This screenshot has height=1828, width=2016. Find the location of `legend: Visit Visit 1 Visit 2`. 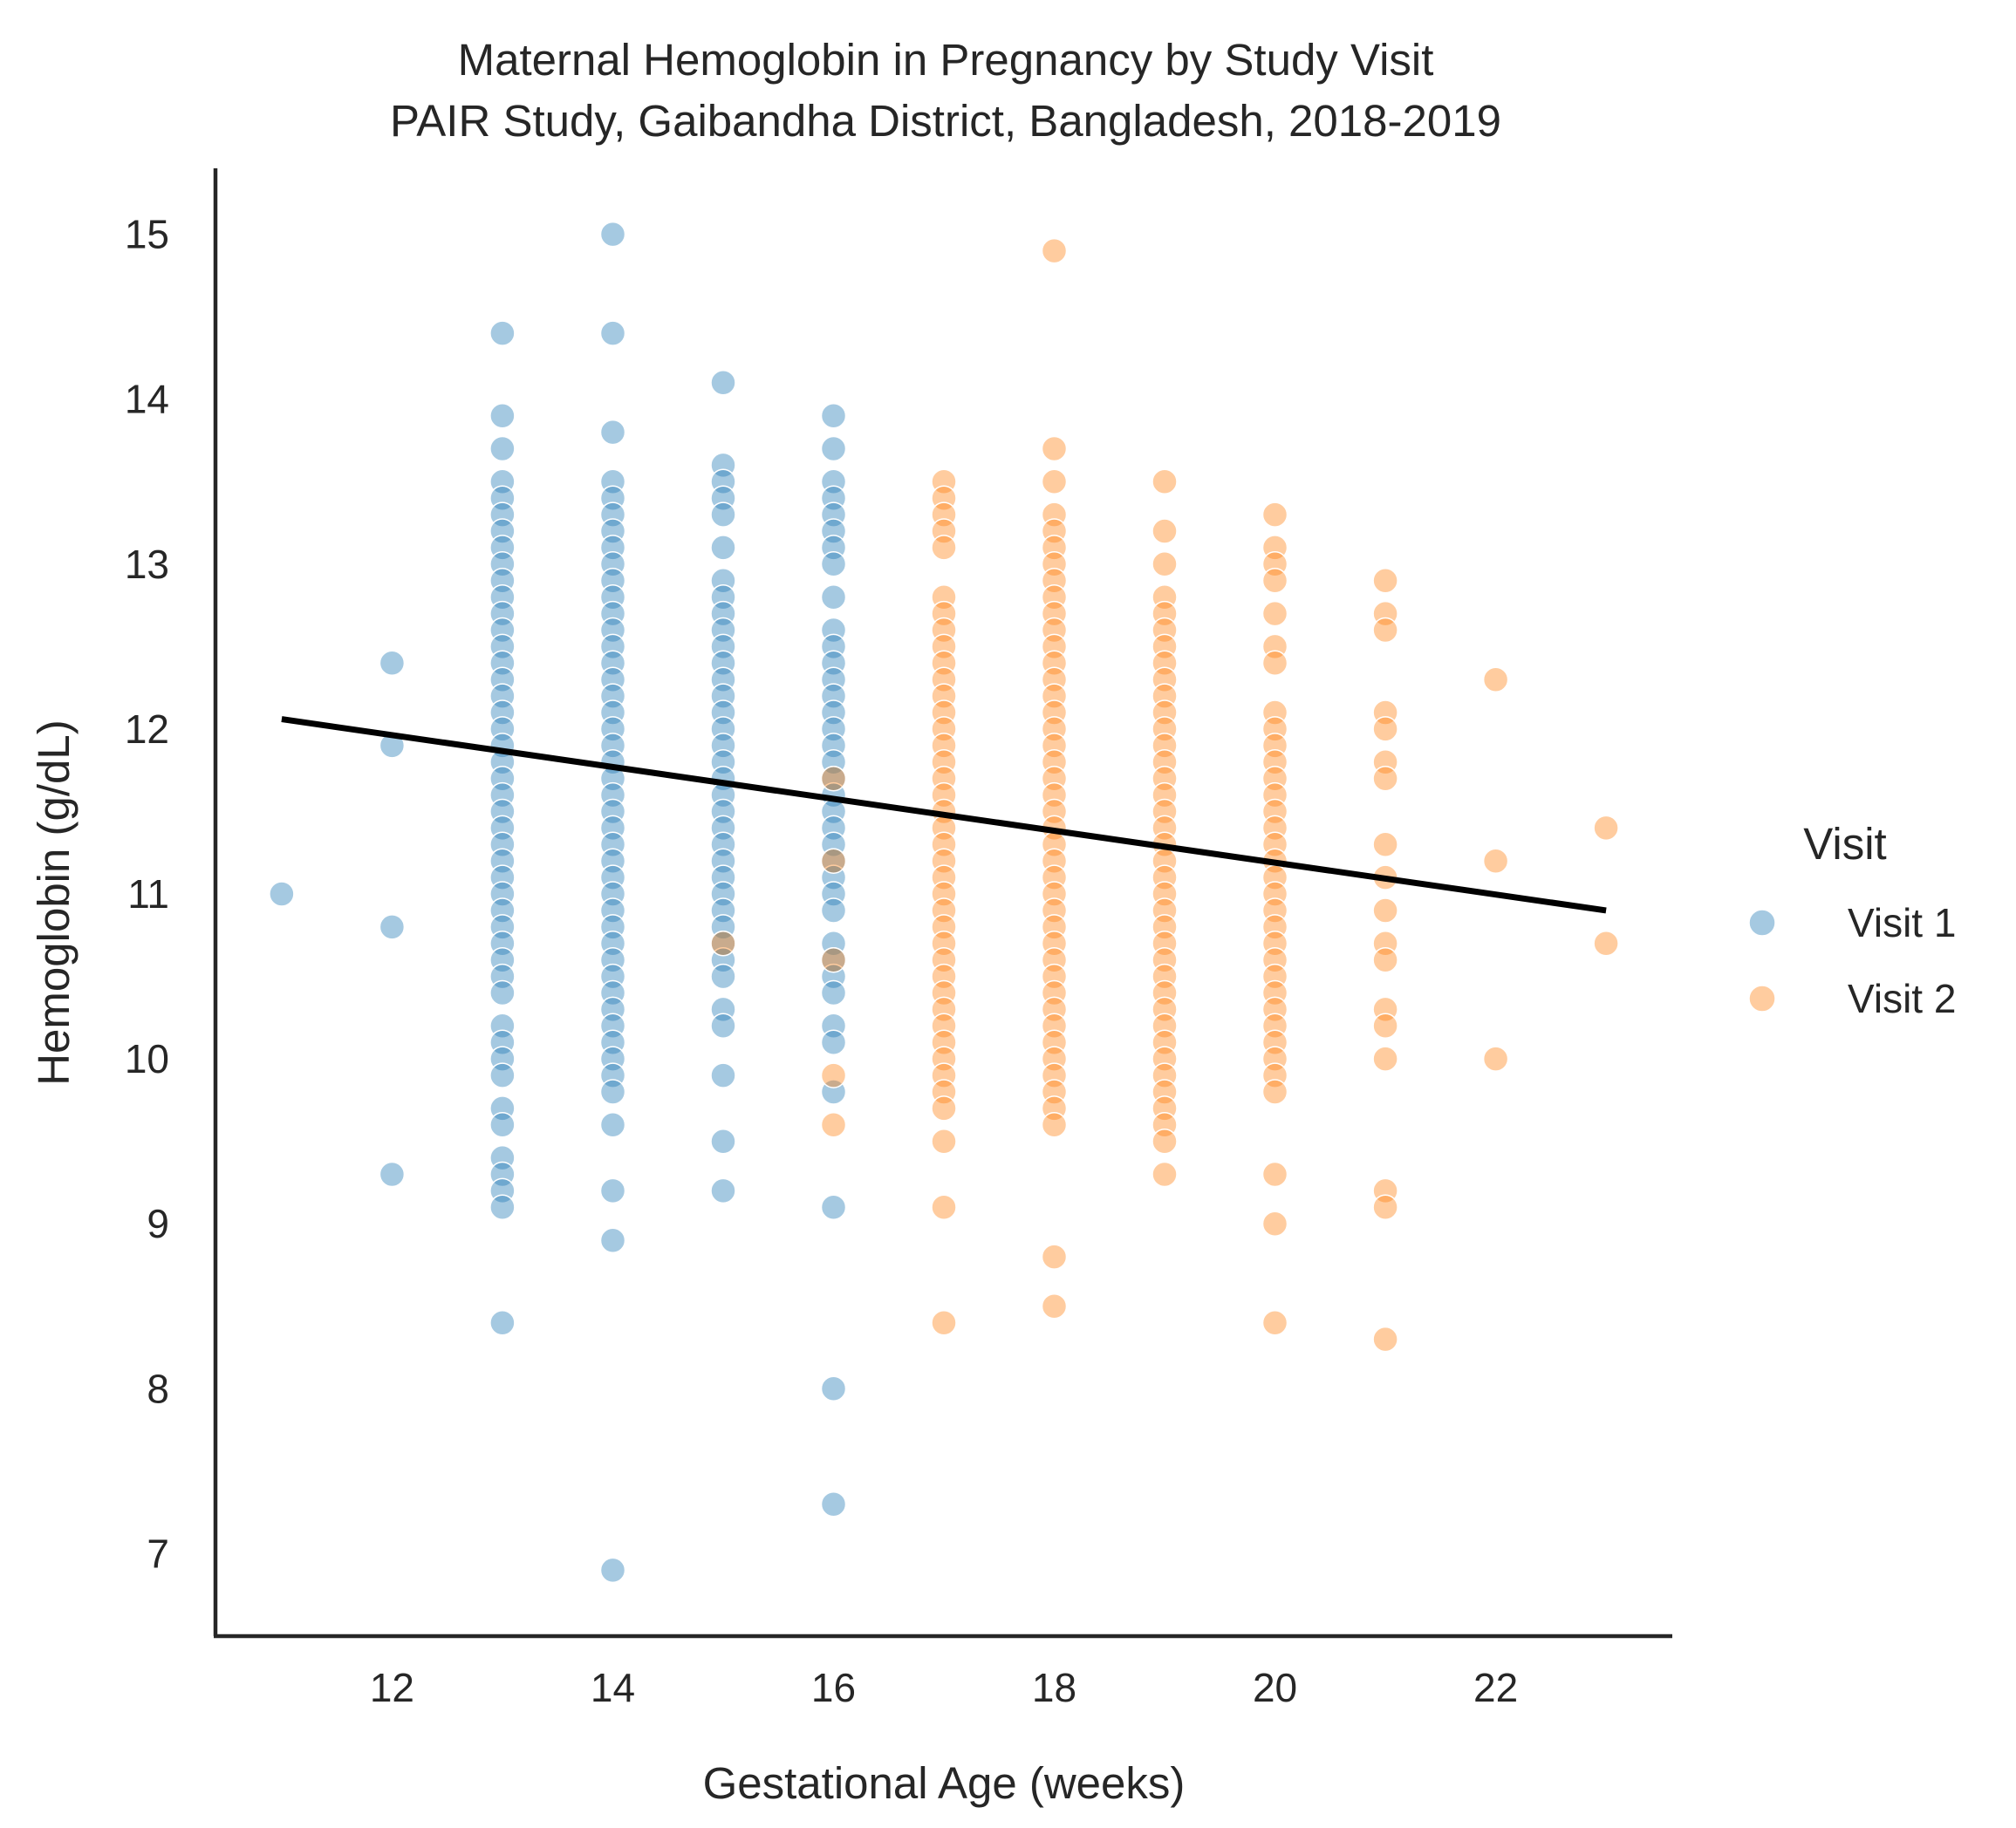

legend: Visit Visit 1 Visit 2 is located at coordinates (1852, 920).